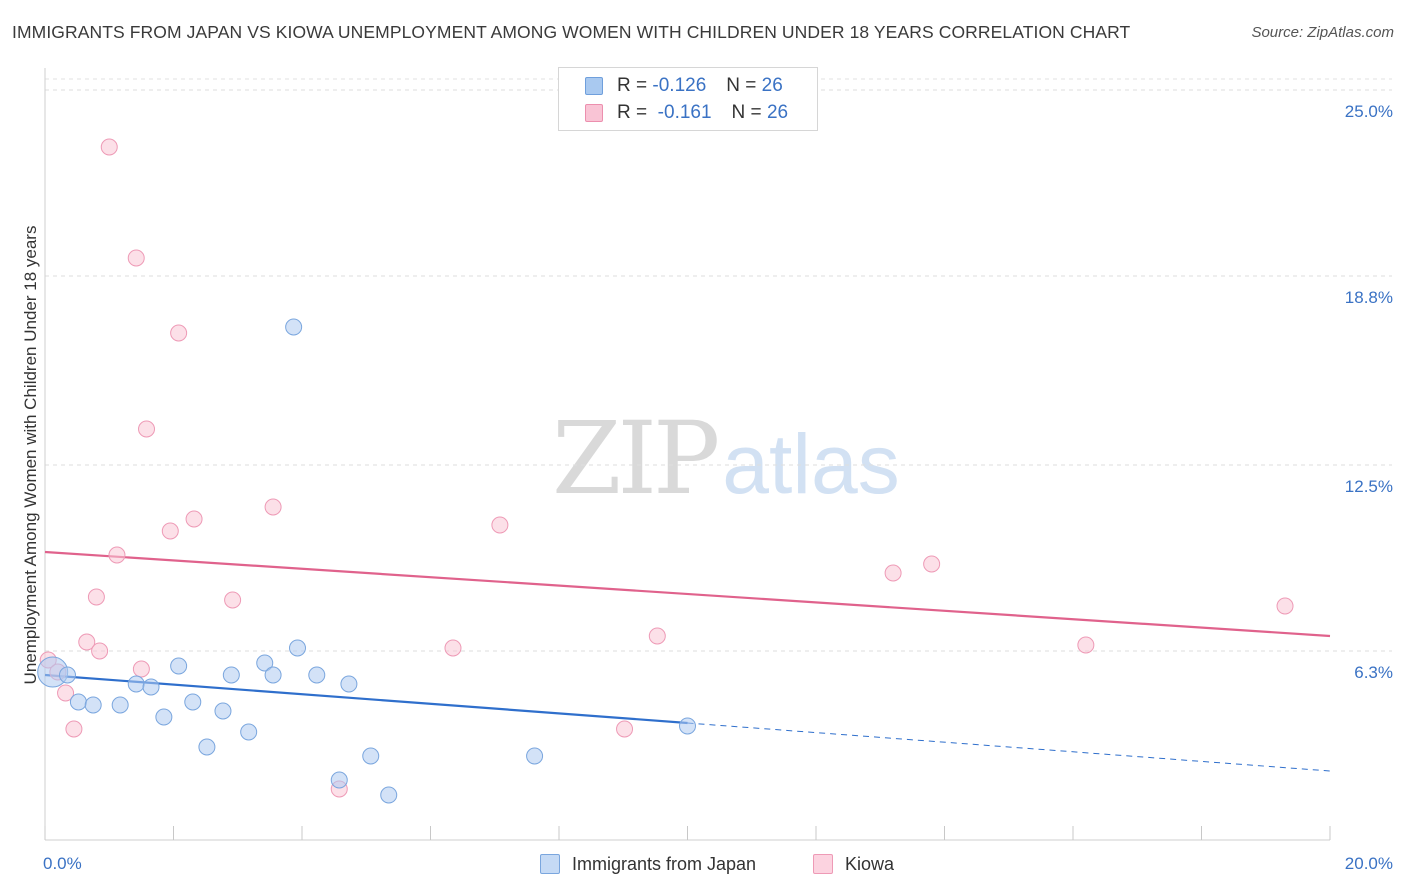 The height and width of the screenshot is (892, 1406). What do you see at coordinates (679, 85) in the screenshot?
I see `legend-r-value: -0.126` at bounding box center [679, 85].